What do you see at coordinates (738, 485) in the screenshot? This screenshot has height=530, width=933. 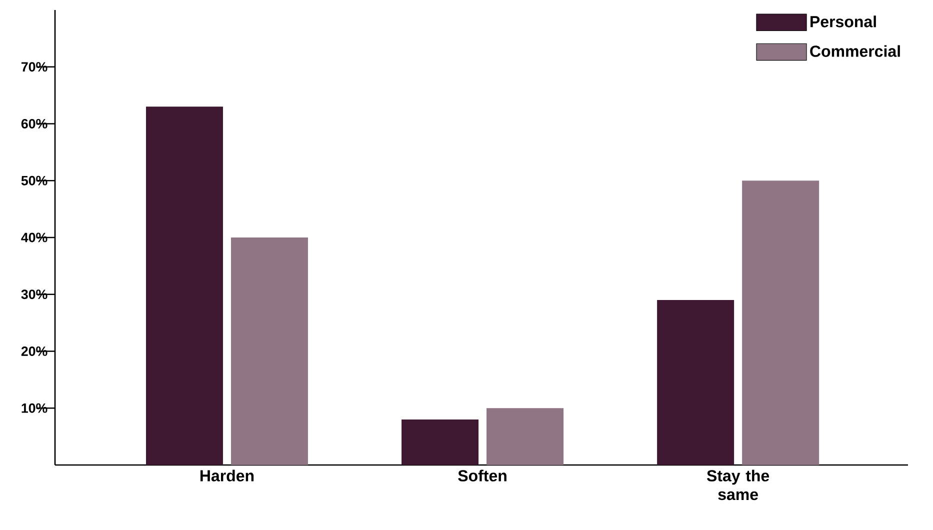 I see `x-tick-label: Stay the same` at bounding box center [738, 485].